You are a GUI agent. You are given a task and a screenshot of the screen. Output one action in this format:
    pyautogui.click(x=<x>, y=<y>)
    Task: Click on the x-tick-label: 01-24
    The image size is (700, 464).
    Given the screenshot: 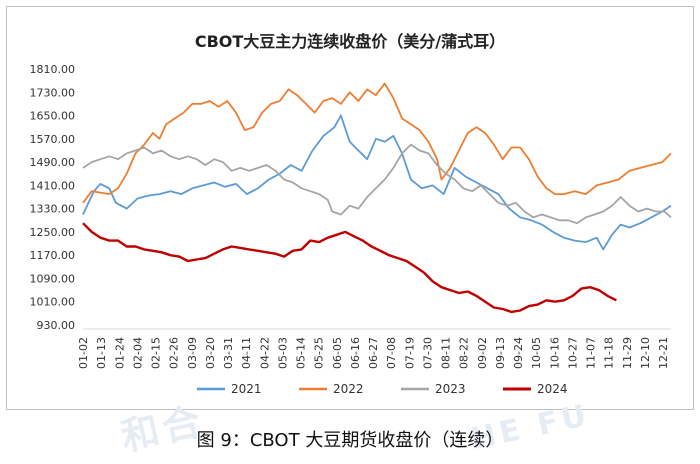 What is the action you would take?
    pyautogui.click(x=119, y=353)
    